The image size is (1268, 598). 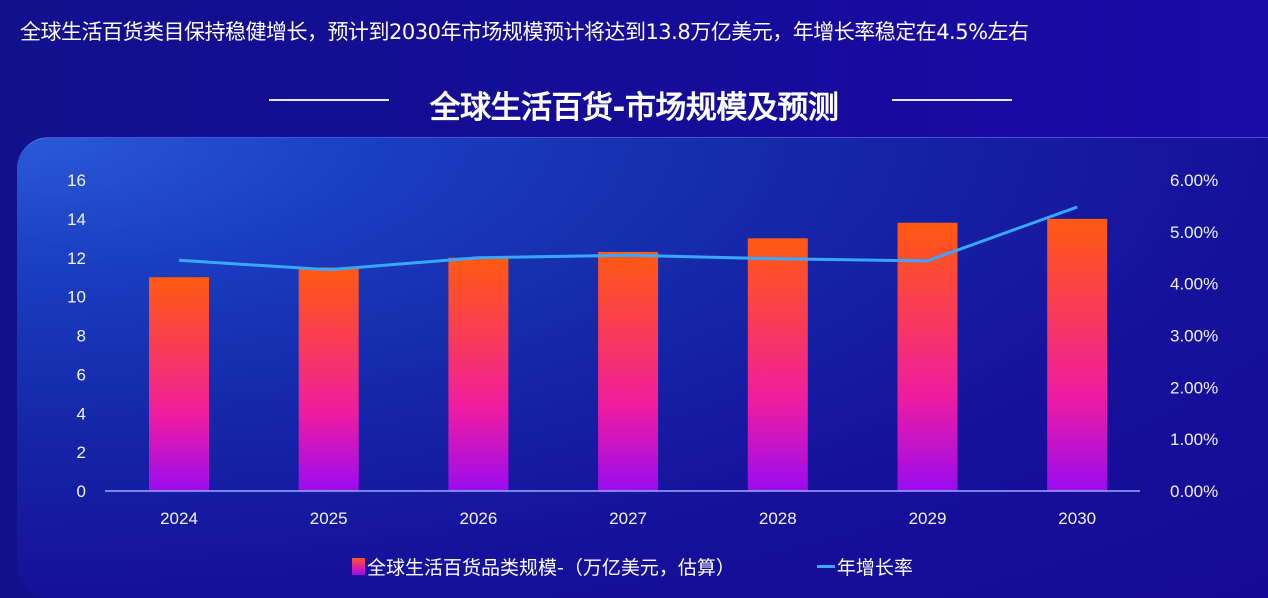 What do you see at coordinates (778, 518) in the screenshot?
I see `x-tick-label: 2028` at bounding box center [778, 518].